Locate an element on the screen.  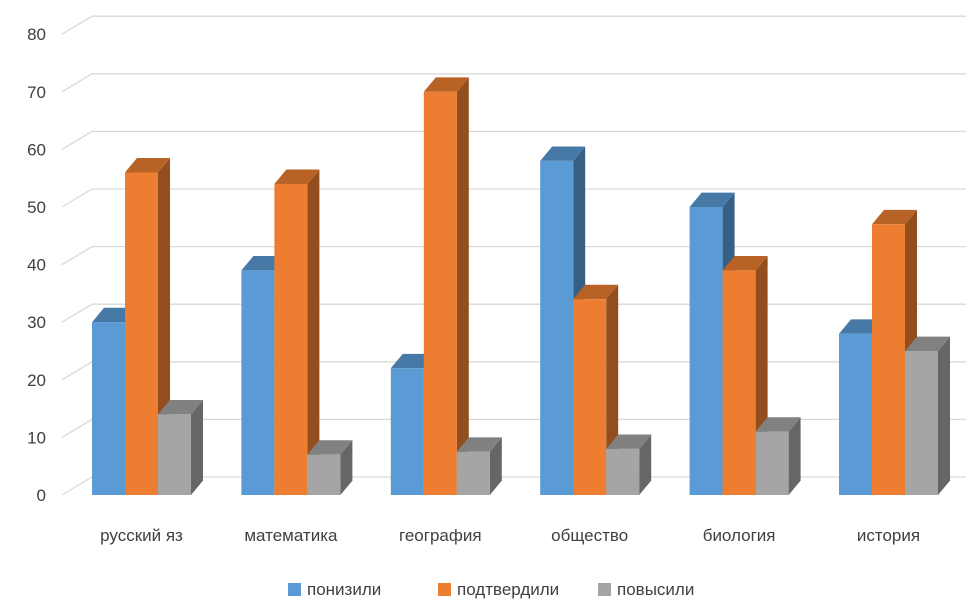
x-category-label: история is located at coordinates (888, 535).